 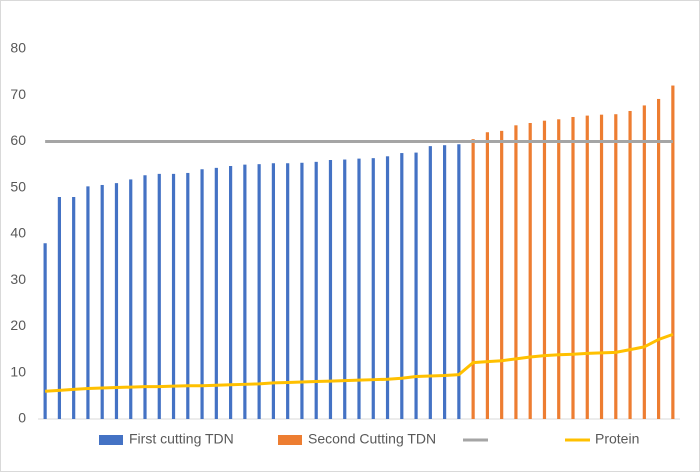 I want to click on y-tick-label: 70, so click(x=18, y=94).